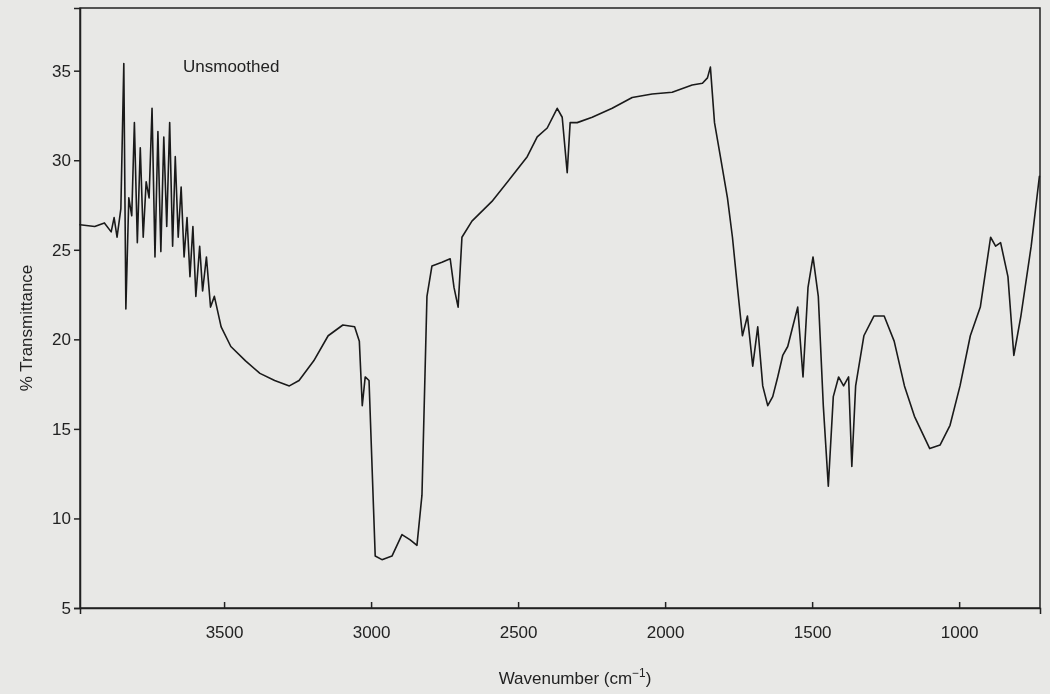 Image resolution: width=1050 pixels, height=694 pixels. What do you see at coordinates (959, 633) in the screenshot?
I see `x-tick-label: 1000` at bounding box center [959, 633].